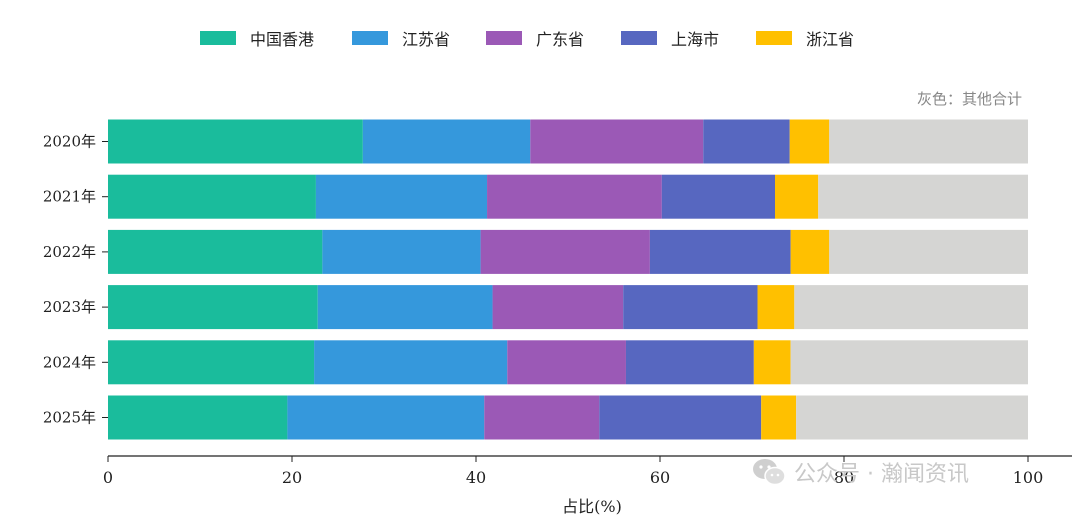 Image resolution: width=1080 pixels, height=519 pixels. What do you see at coordinates (69, 252) in the screenshot?
I see `y-tick-label-2: 2022年` at bounding box center [69, 252].